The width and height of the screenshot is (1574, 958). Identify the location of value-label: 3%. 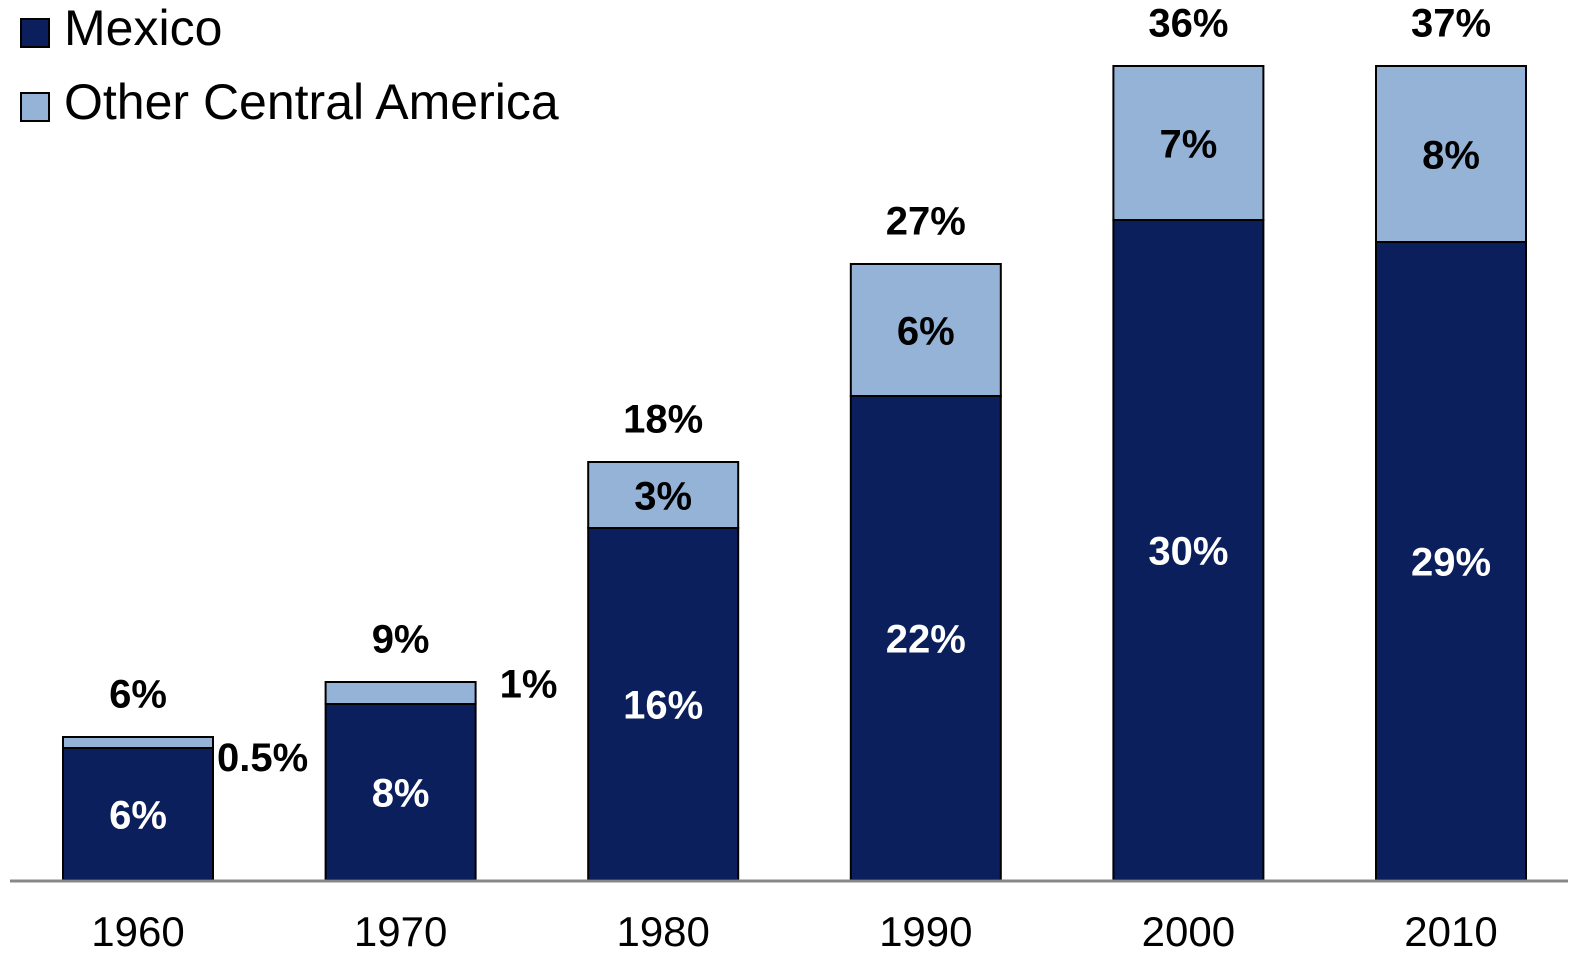
(663, 497).